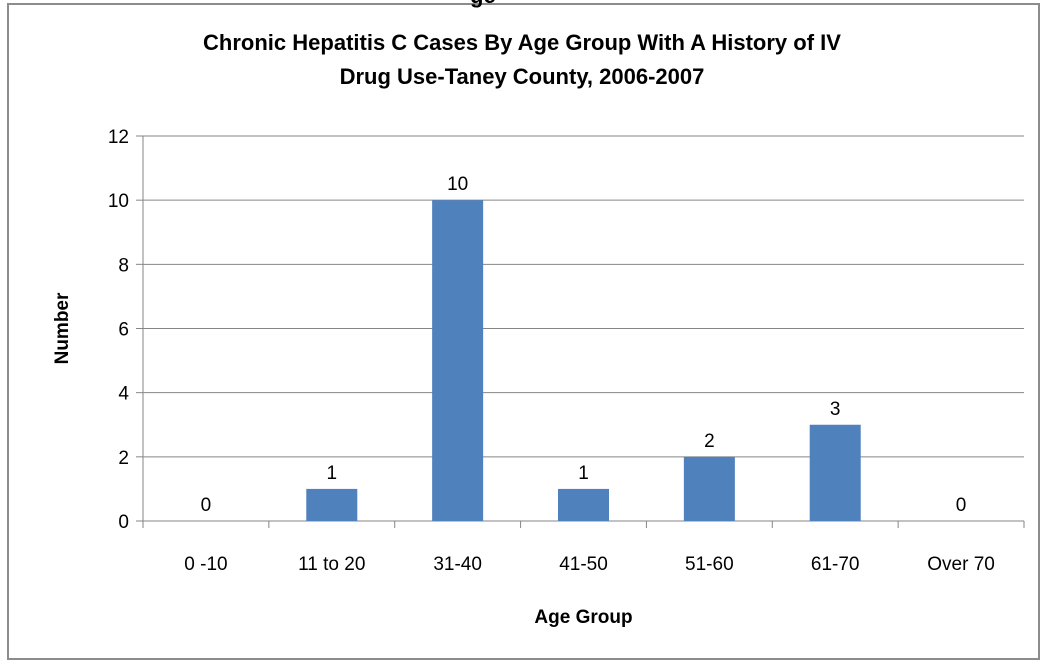 This screenshot has height=664, width=1044. Describe the element at coordinates (522, 76) in the screenshot. I see `chart-title-line-2: Drug Use-Taney County, 2006-2007` at that location.